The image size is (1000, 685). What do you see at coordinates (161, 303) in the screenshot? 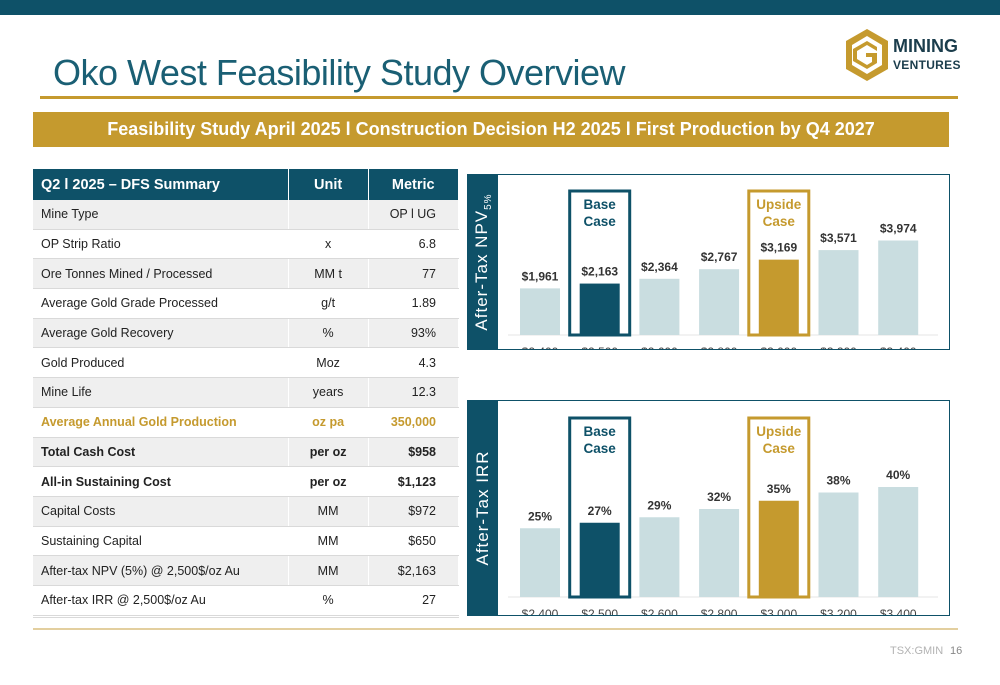
I see `row-label: Average Gold Grade Processed` at bounding box center [161, 303].